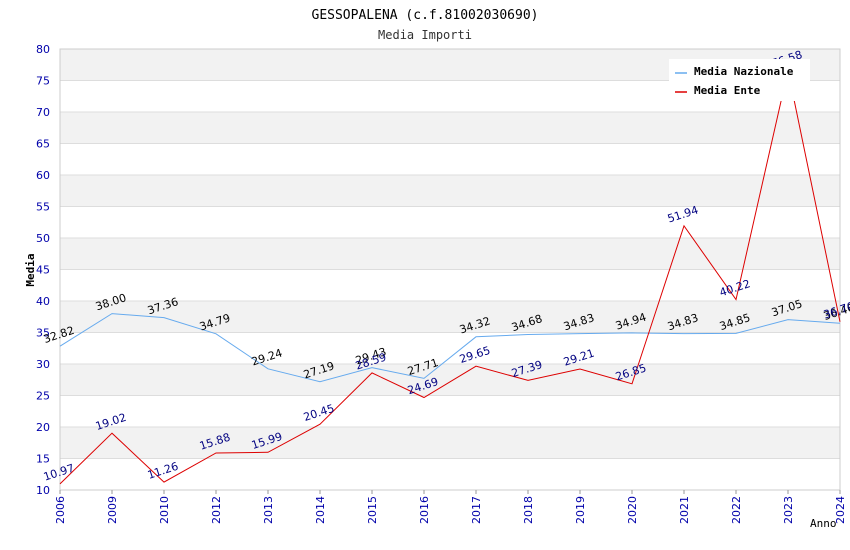  Describe the element at coordinates (43, 49) in the screenshot. I see `y-tick-label: 80` at that location.